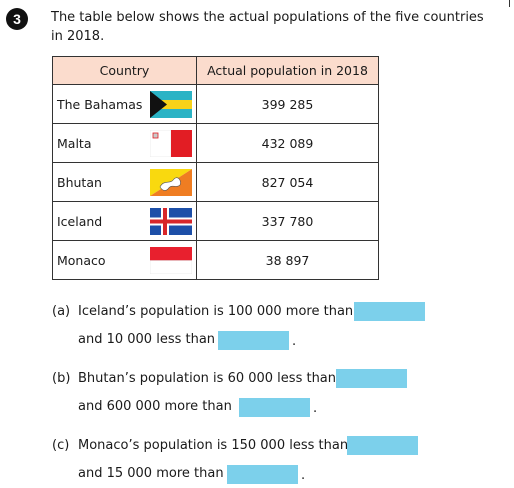  Describe the element at coordinates (171, 182) in the screenshot. I see `bhutan-flag-icon` at that location.